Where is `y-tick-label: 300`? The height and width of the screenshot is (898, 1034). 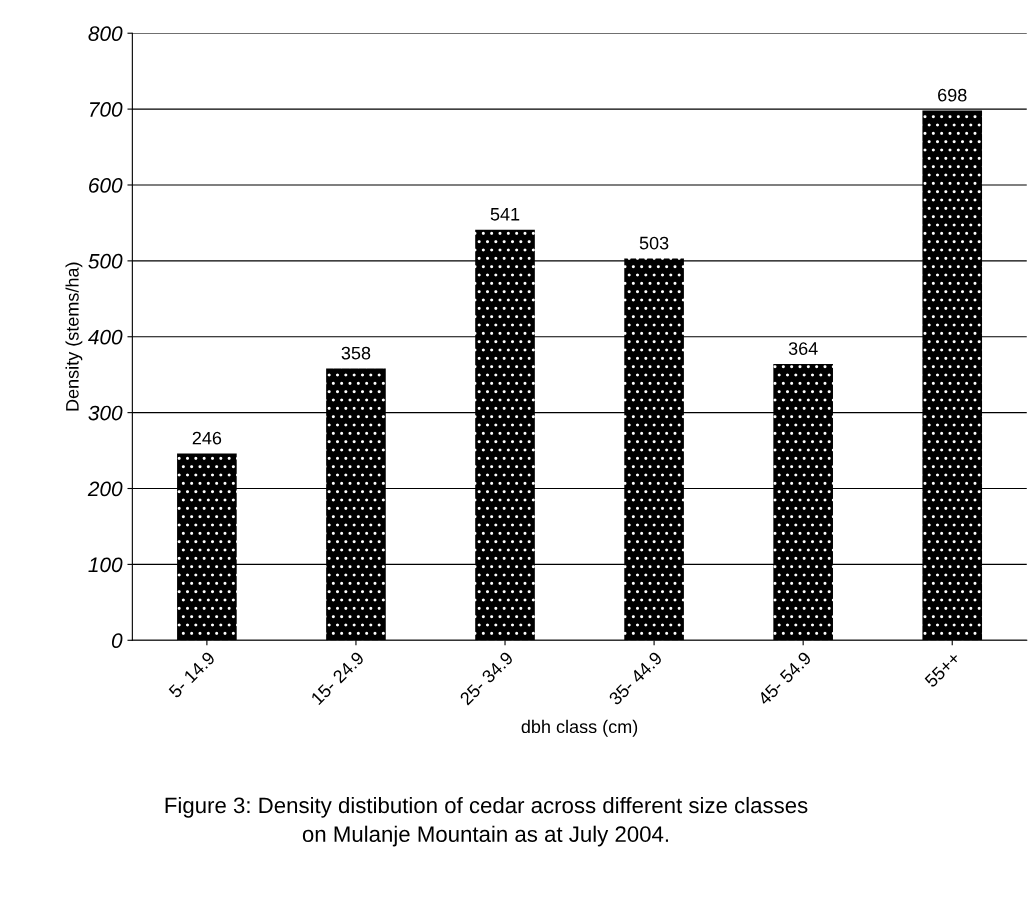
y-tick-label: 300 is located at coordinates (105, 413).